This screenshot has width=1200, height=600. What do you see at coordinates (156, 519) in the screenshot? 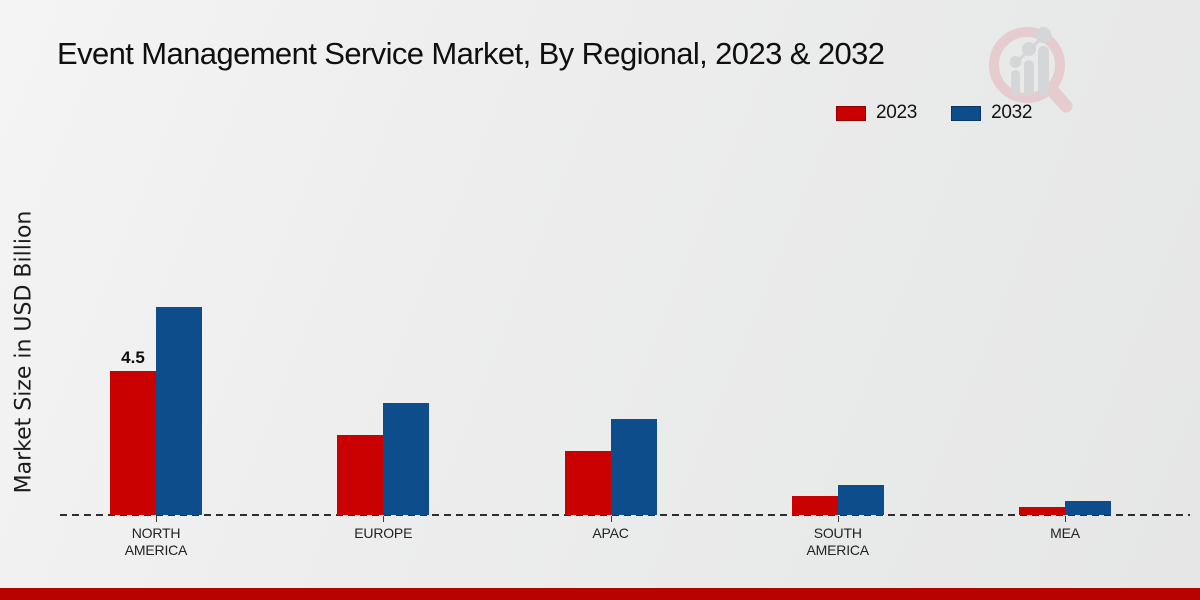
I see `x-axis-tick-north-america` at bounding box center [156, 519].